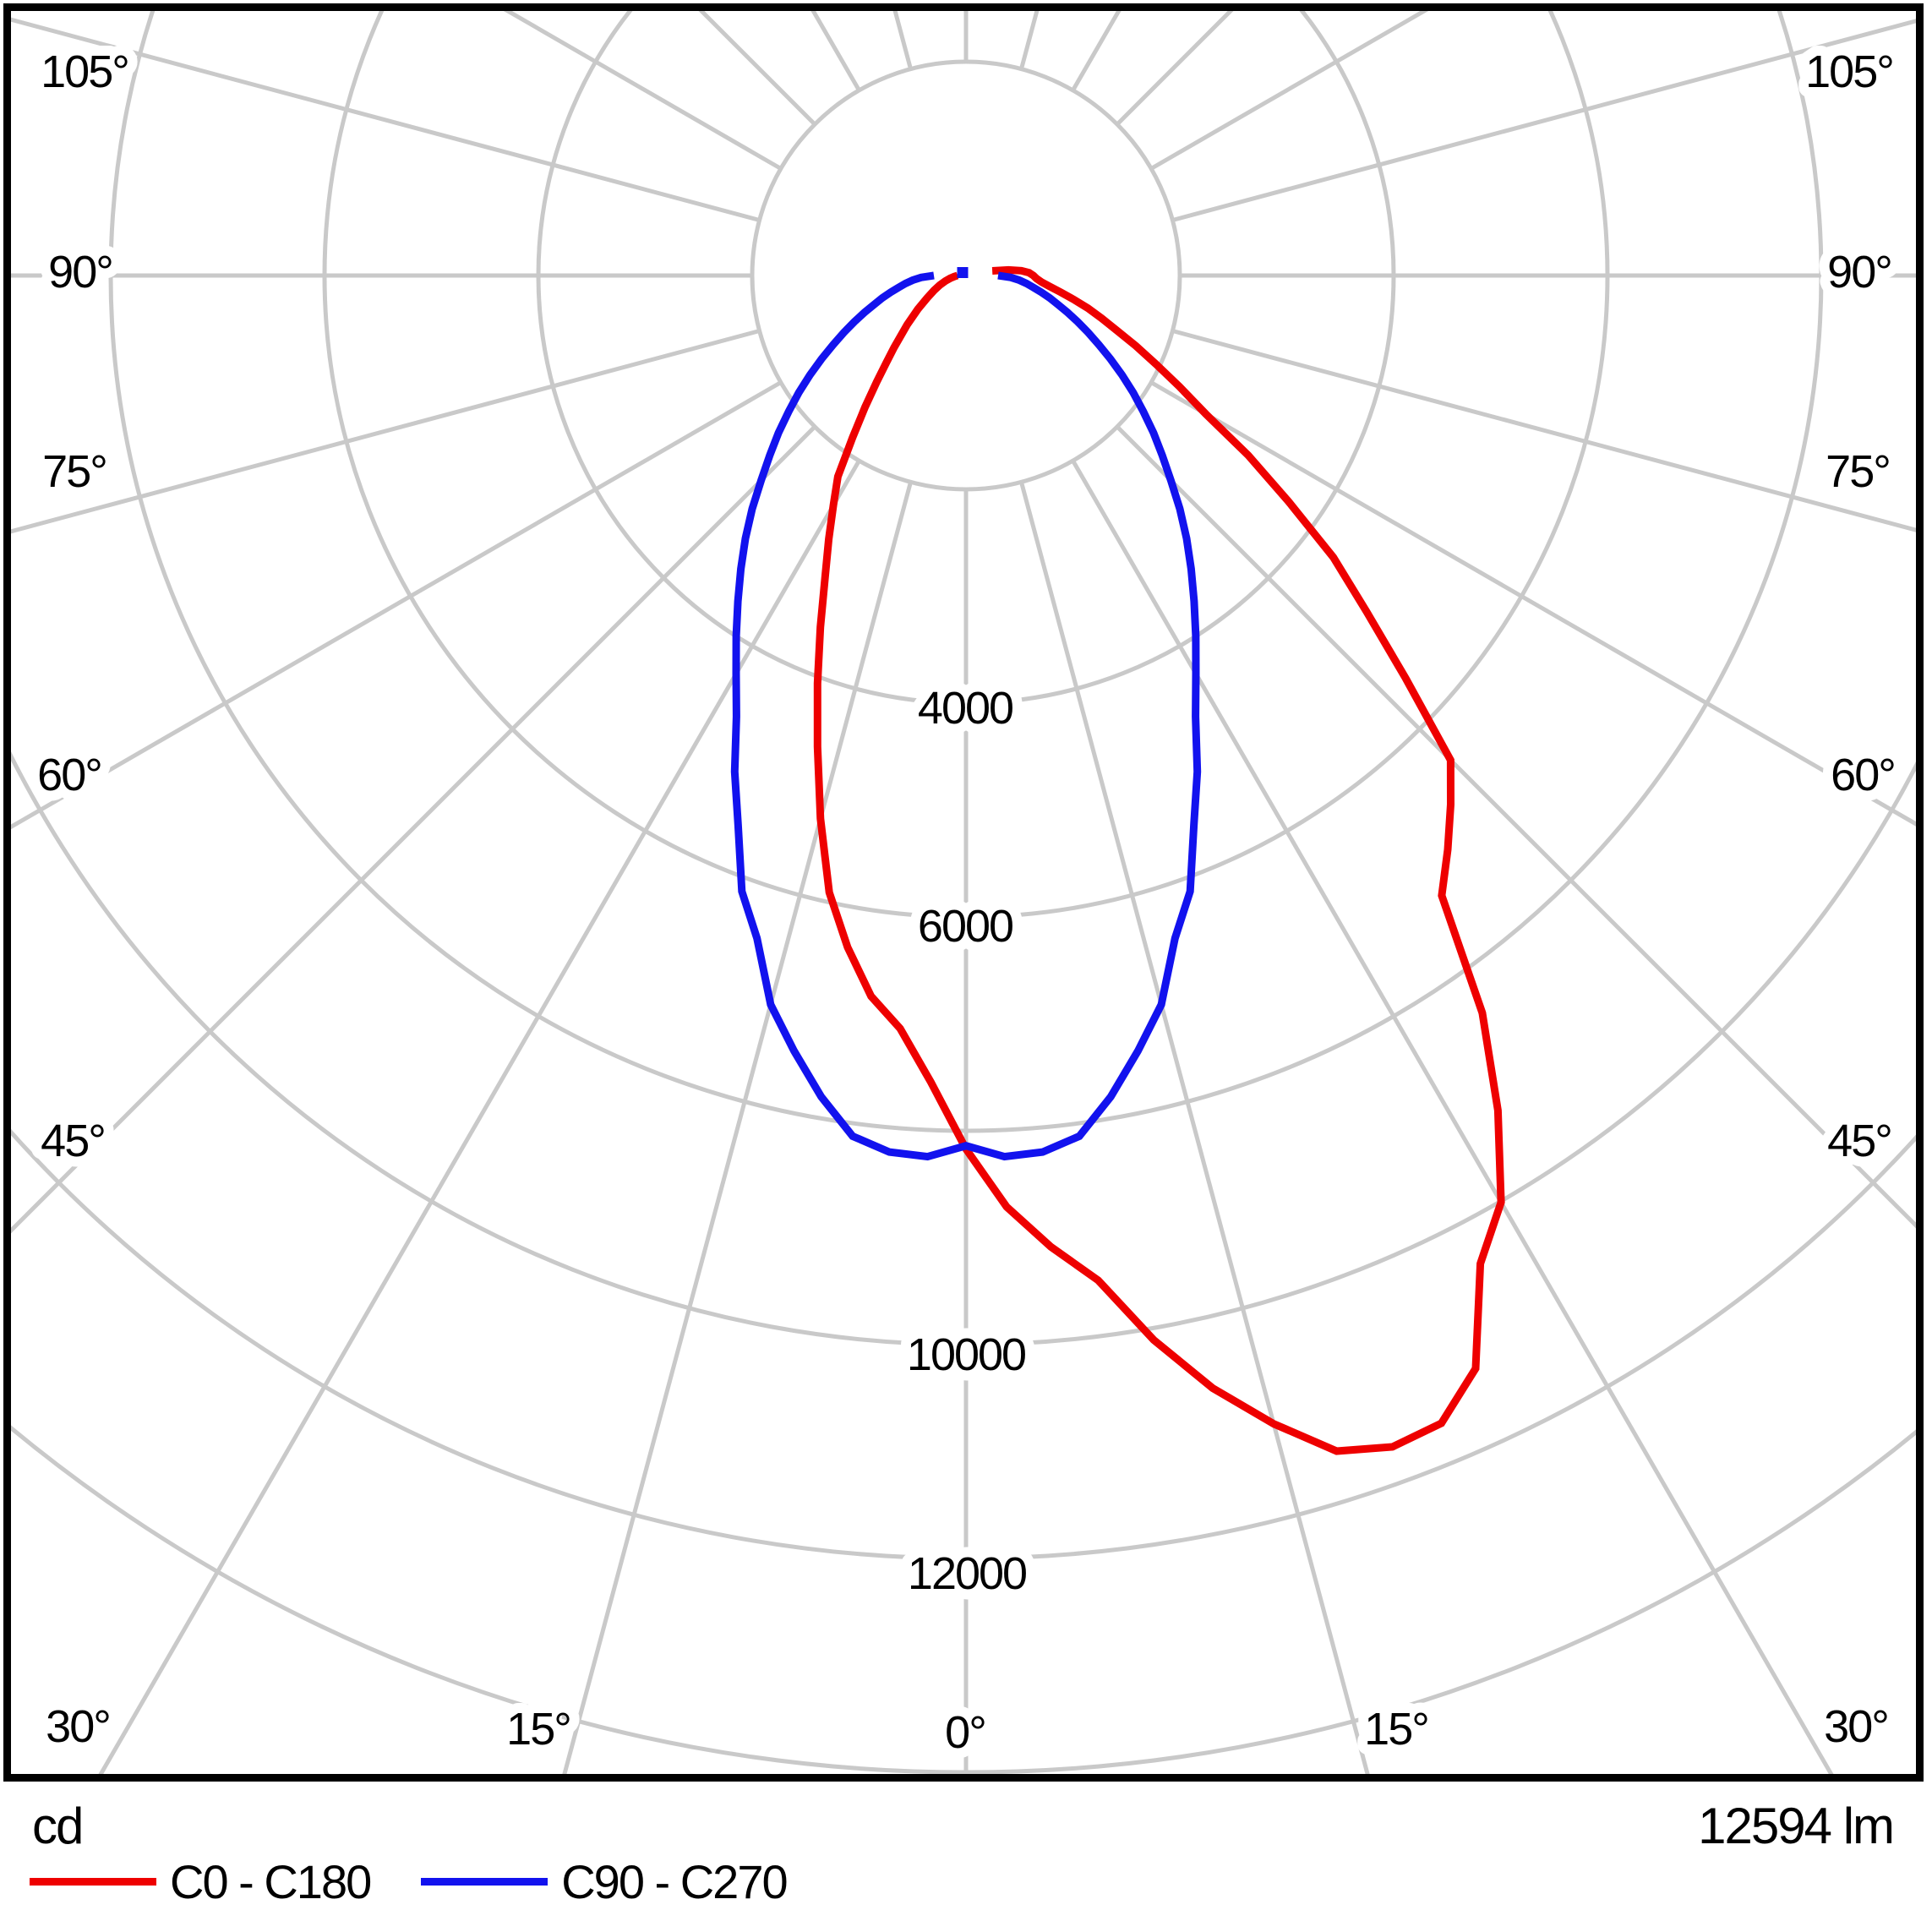 The height and width of the screenshot is (1932, 1932). Describe the element at coordinates (1863, 775) in the screenshot. I see `angle-label-11-60deg: 60°` at that location.